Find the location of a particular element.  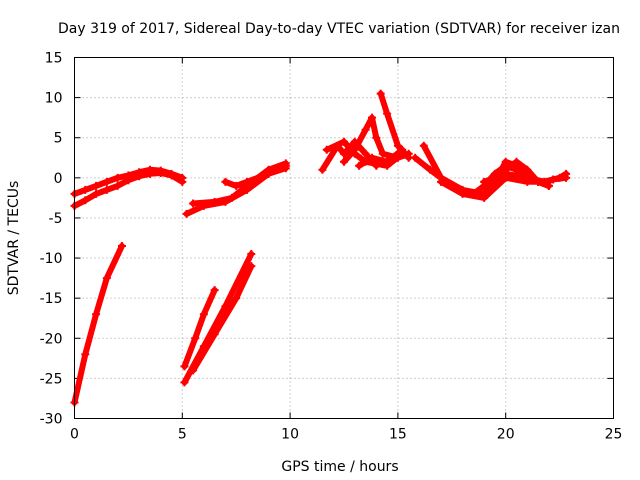

x-tick-label: 20 is located at coordinates (506, 435).